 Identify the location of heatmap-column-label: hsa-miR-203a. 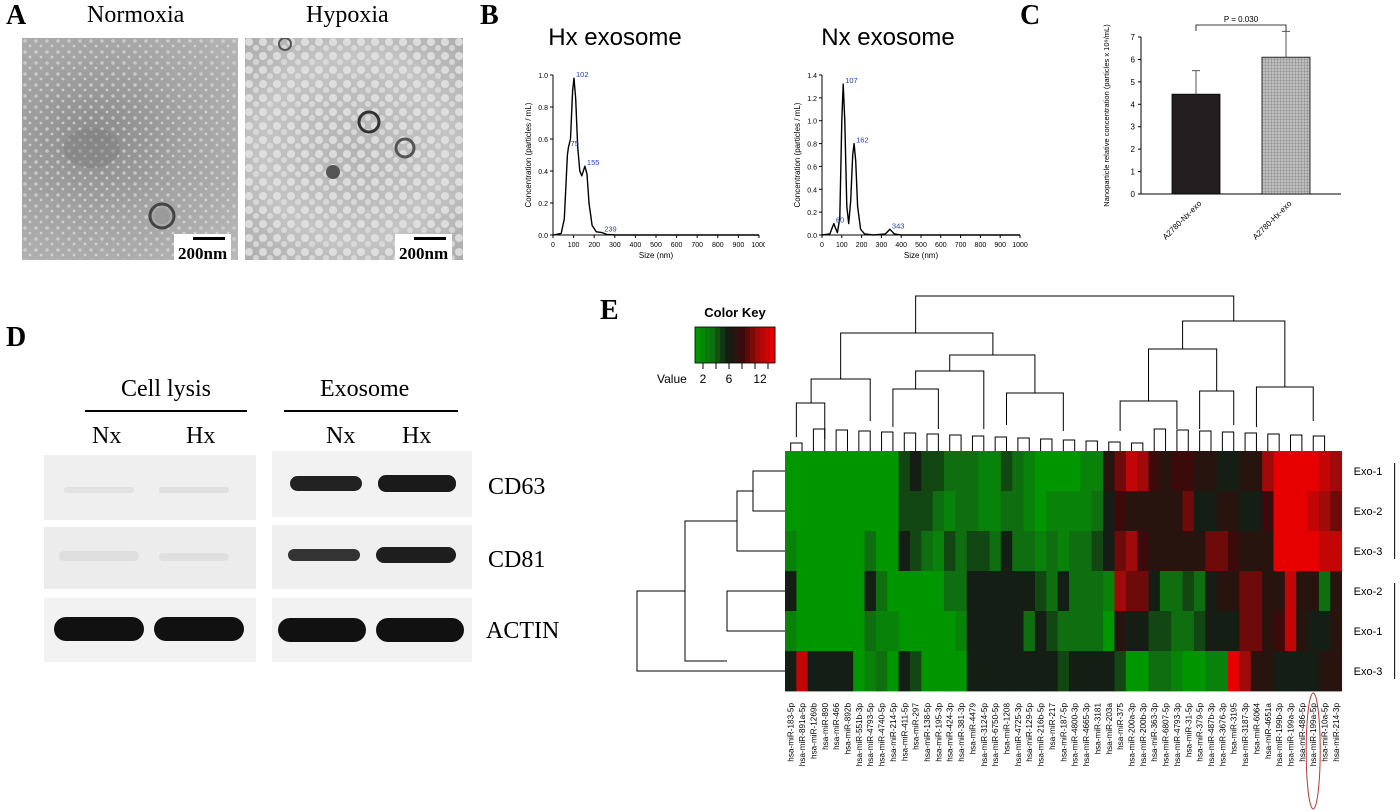
(1109, 729).